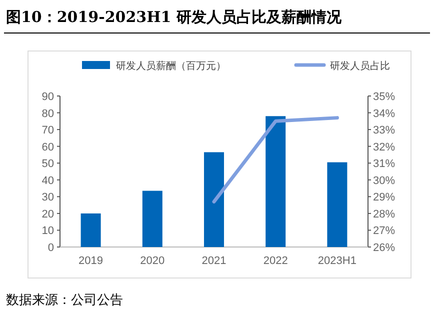 Image resolution: width=434 pixels, height=320 pixels. What do you see at coordinates (48, 147) in the screenshot?
I see `y-tick-label: 60` at bounding box center [48, 147].